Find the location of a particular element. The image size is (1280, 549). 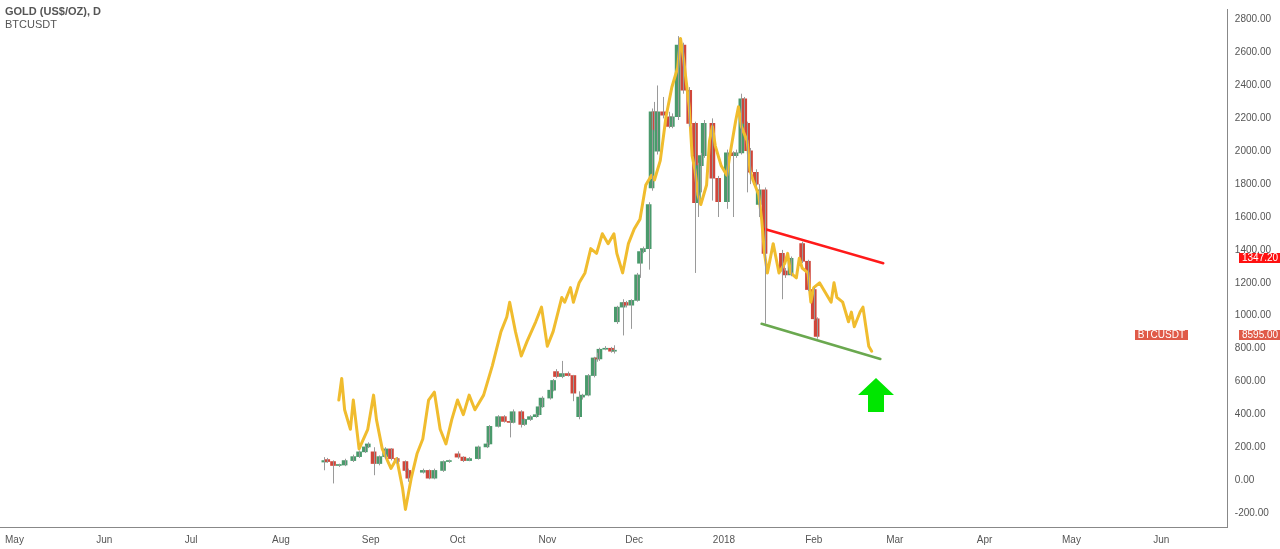

y-tick-label: 1600.00 is located at coordinates (1253, 216).